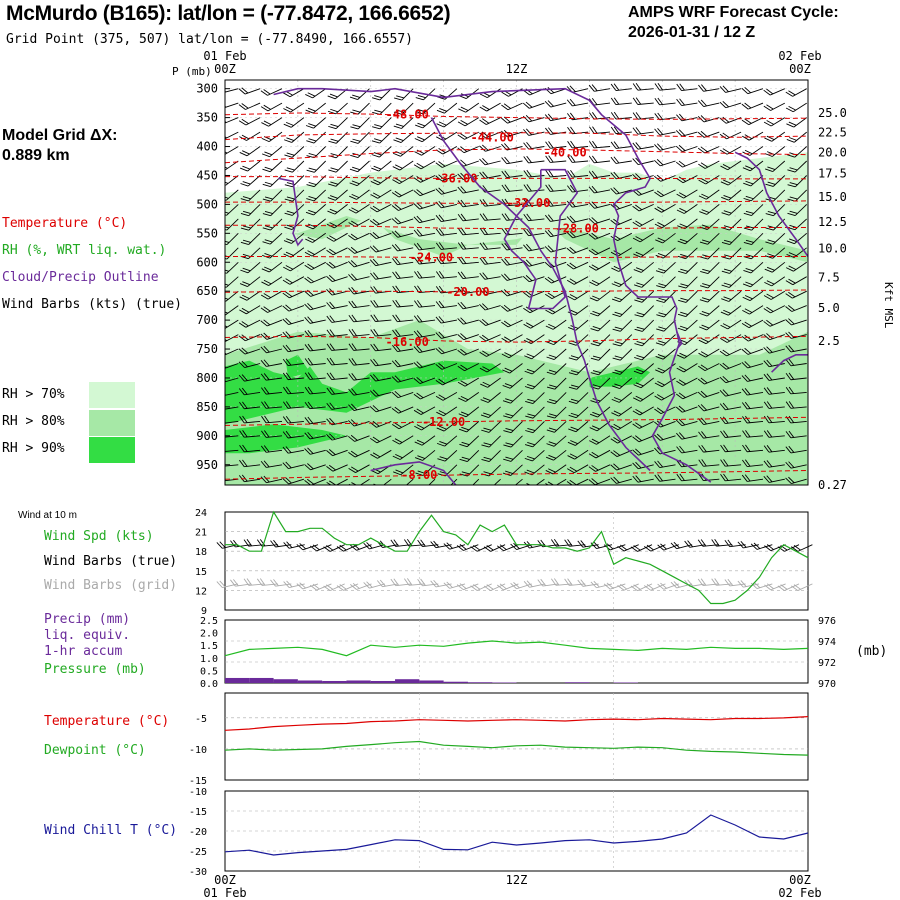 The width and height of the screenshot is (900, 900). Describe the element at coordinates (207, 118) in the screenshot. I see `pressure-tick-1: 350` at that location.